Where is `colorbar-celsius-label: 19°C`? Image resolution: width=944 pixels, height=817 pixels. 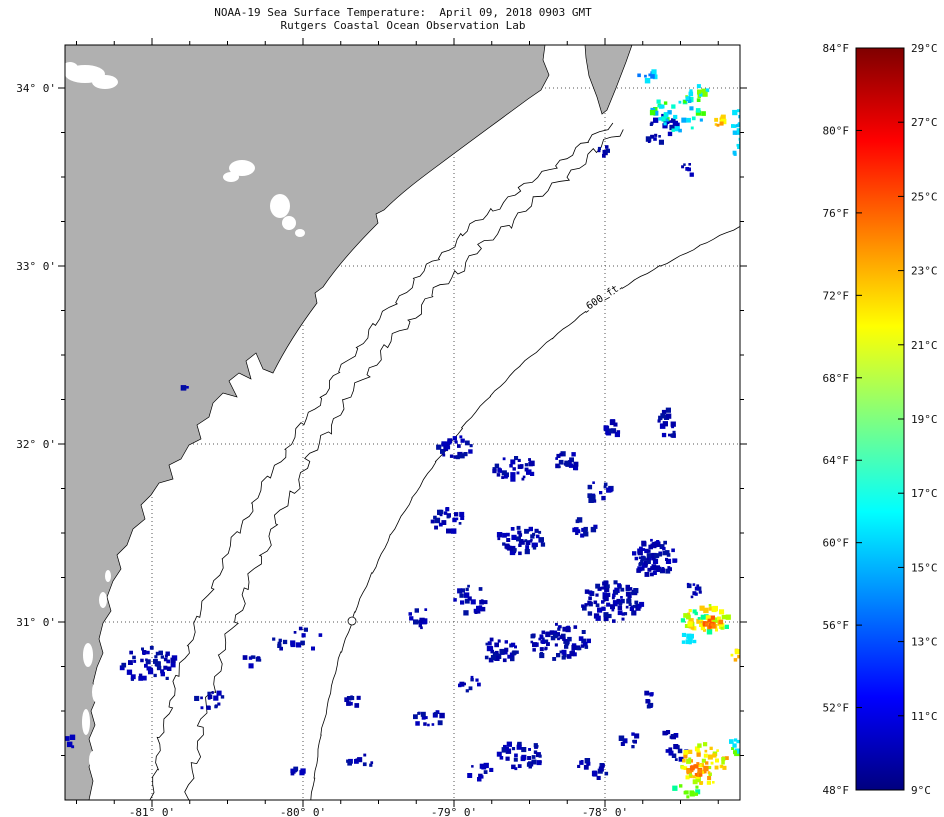
colorbar-celsius-label: 19°C is located at coordinates (924, 419).